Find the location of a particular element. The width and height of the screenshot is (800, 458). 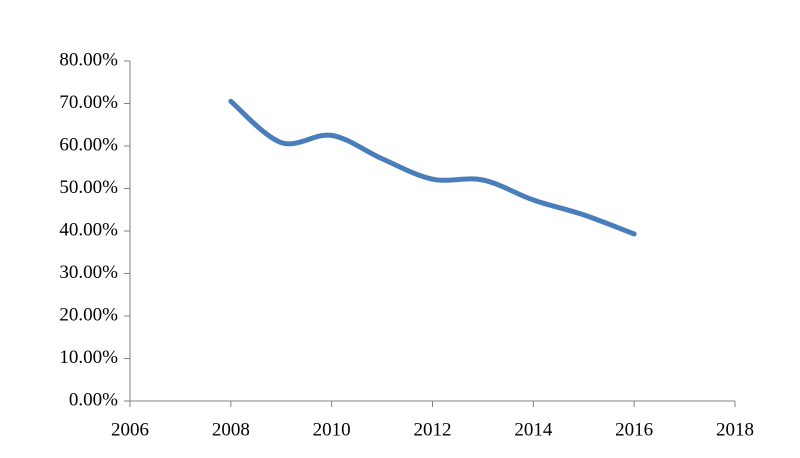

y-tick-label: 60.00% is located at coordinates (88, 144).